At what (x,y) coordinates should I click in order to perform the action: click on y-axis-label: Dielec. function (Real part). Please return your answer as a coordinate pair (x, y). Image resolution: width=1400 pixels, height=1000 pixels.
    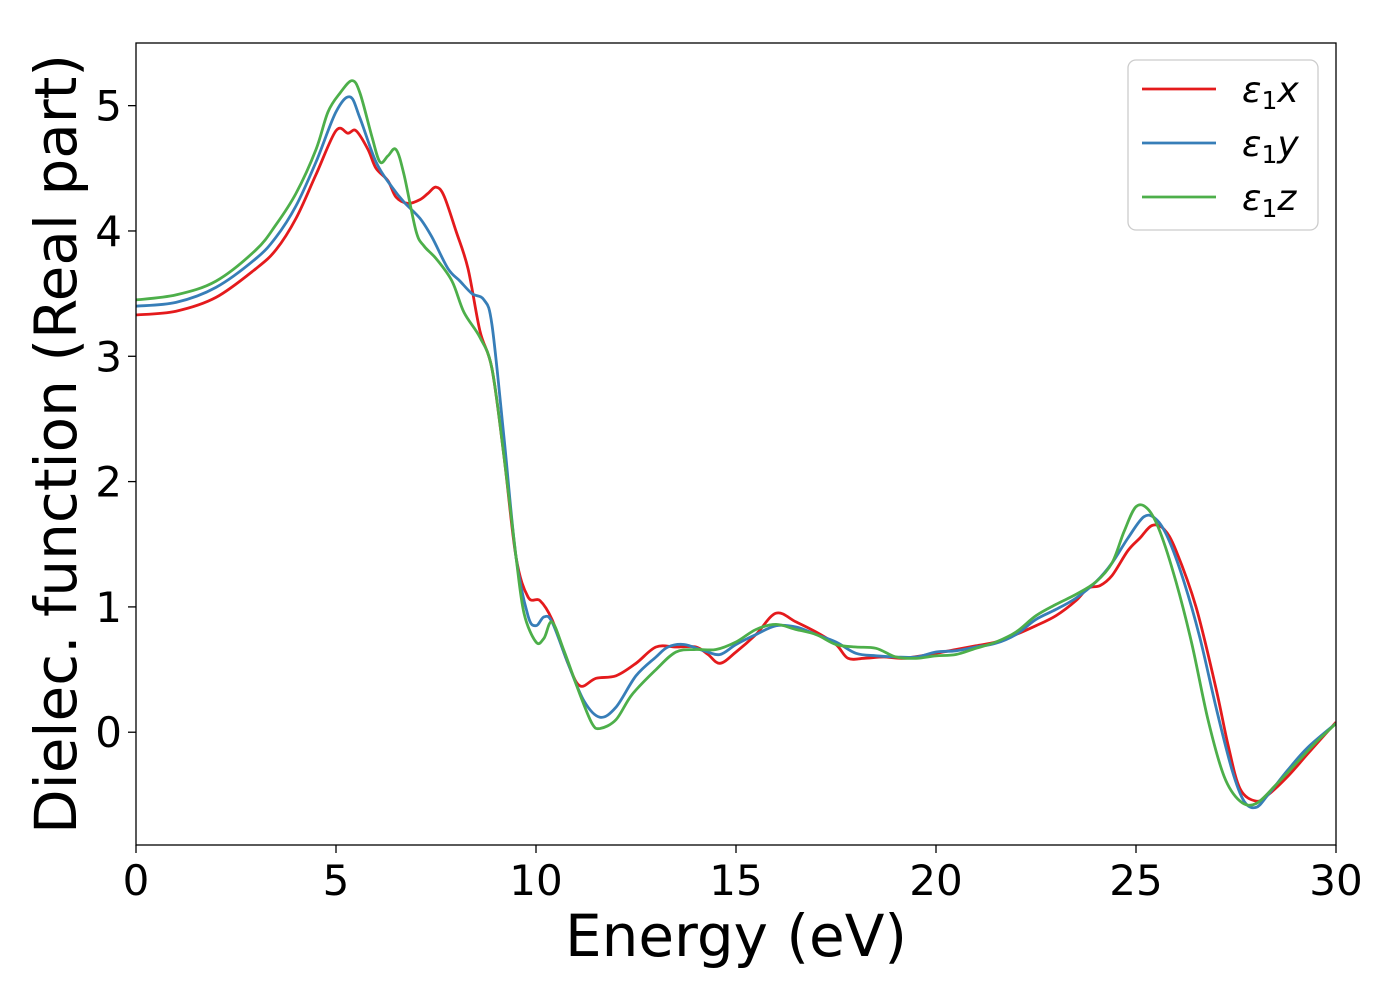
    Looking at the image, I should click on (56, 444).